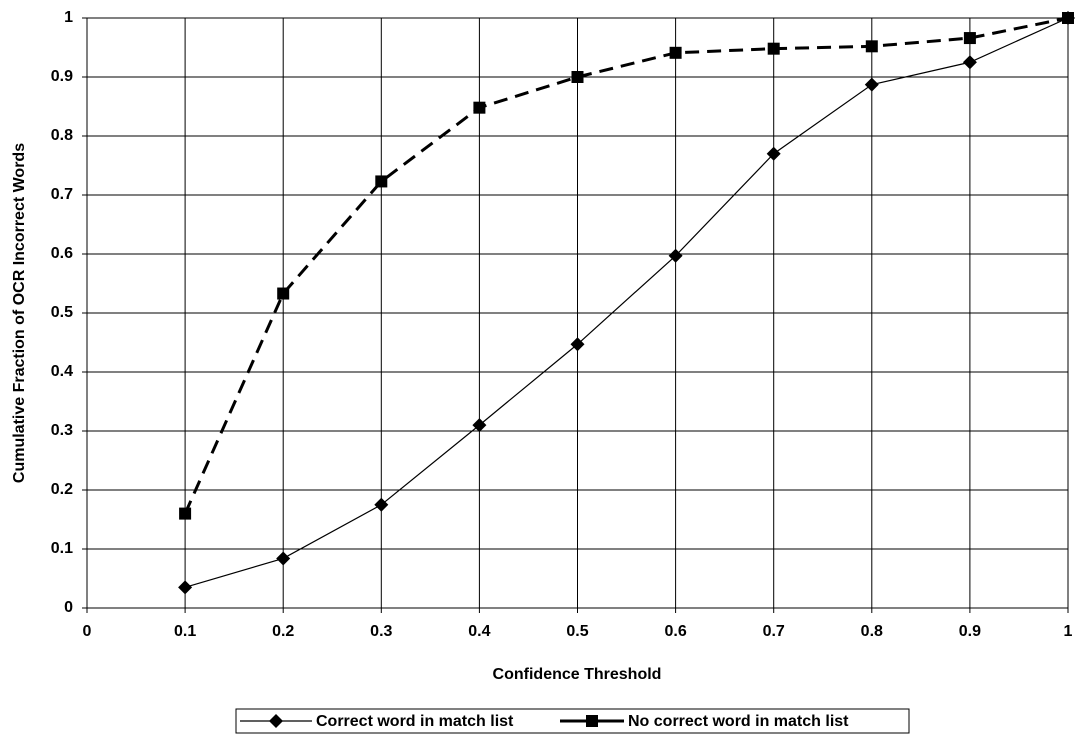  What do you see at coordinates (572, 721) in the screenshot?
I see `legend-box` at bounding box center [572, 721].